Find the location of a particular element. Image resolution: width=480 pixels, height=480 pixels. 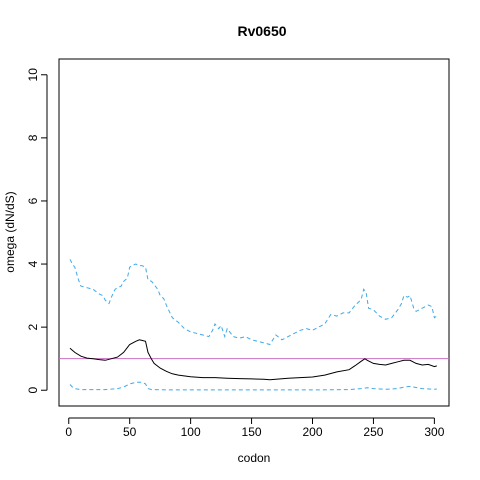

y-tick-label: 2 is located at coordinates (33, 326).